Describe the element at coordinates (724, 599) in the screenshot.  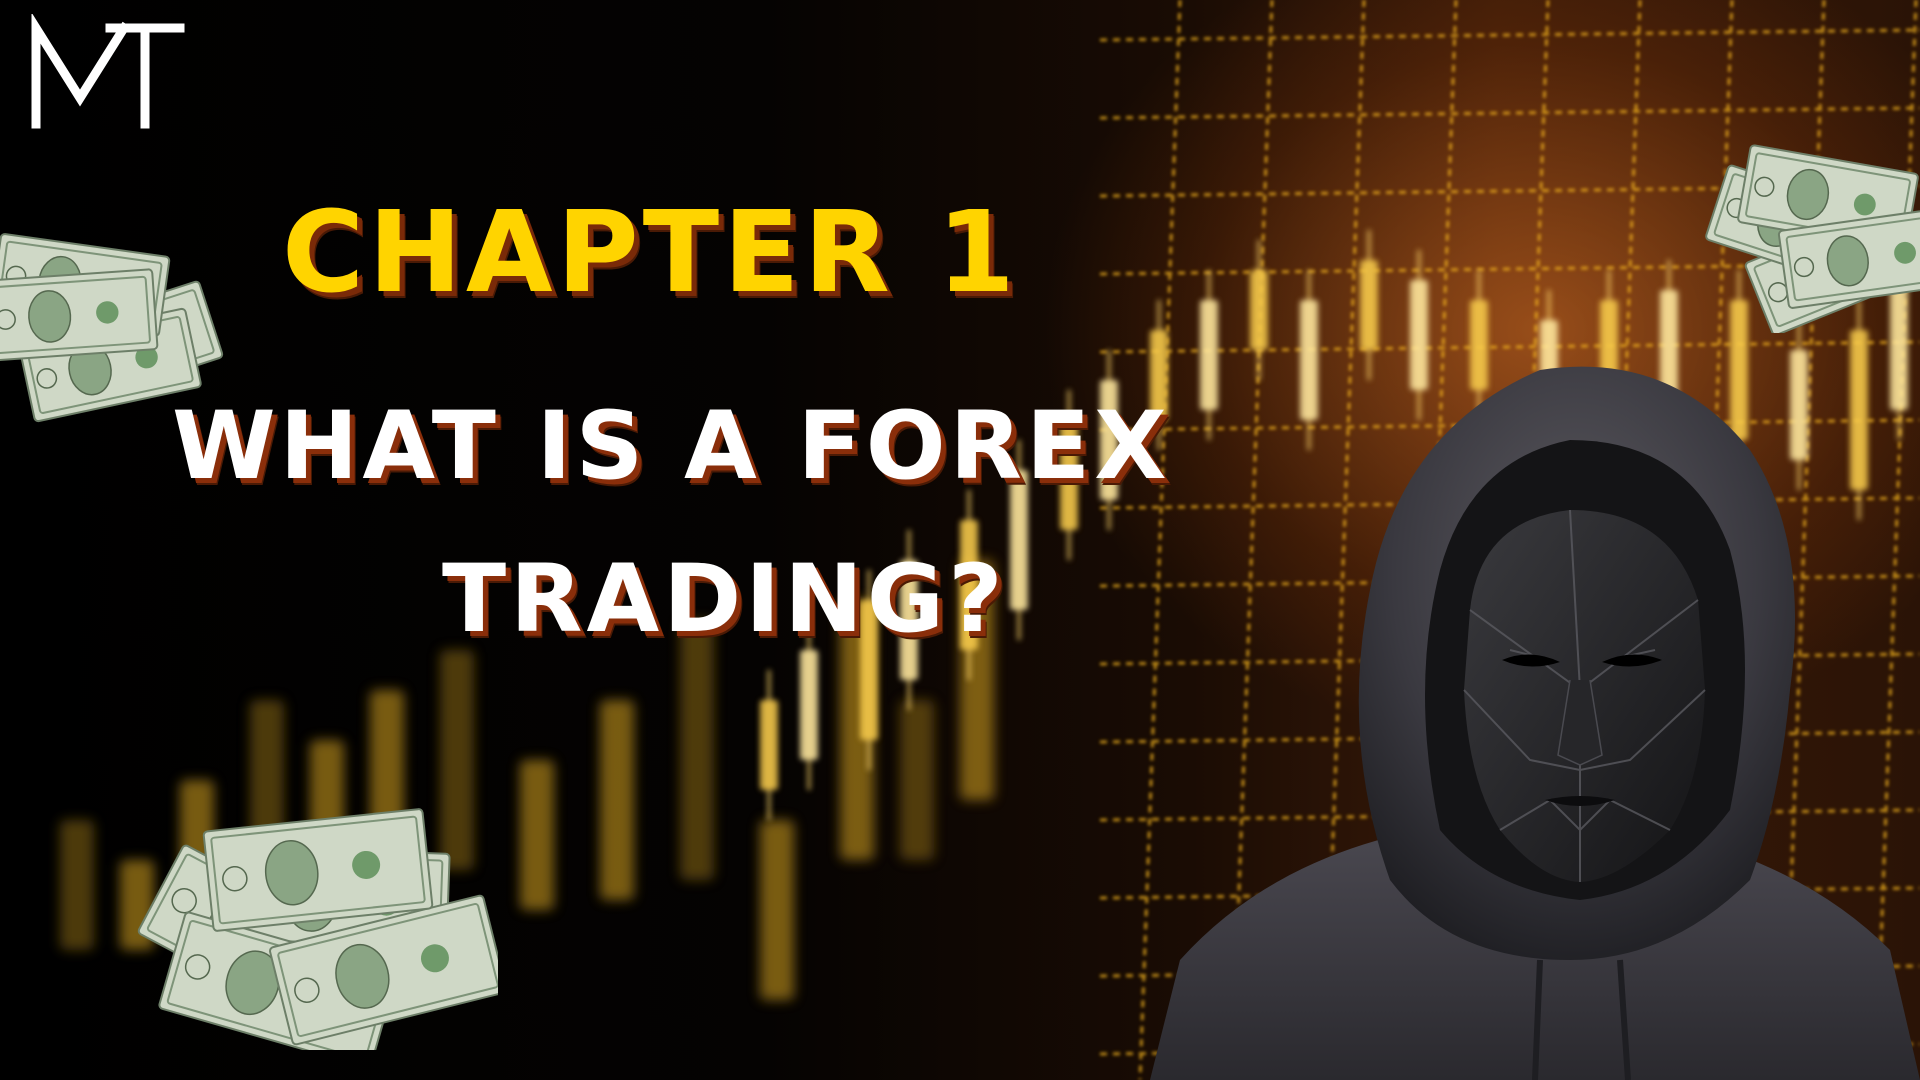
I see `headline-line-2: TRADING?` at that location.